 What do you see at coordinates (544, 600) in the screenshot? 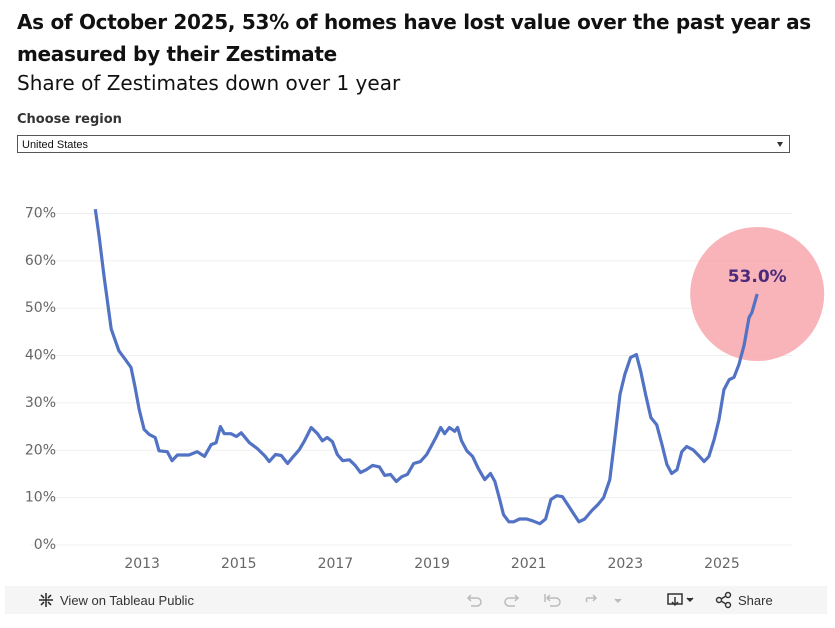
I see `toolbar-icons` at bounding box center [544, 600].